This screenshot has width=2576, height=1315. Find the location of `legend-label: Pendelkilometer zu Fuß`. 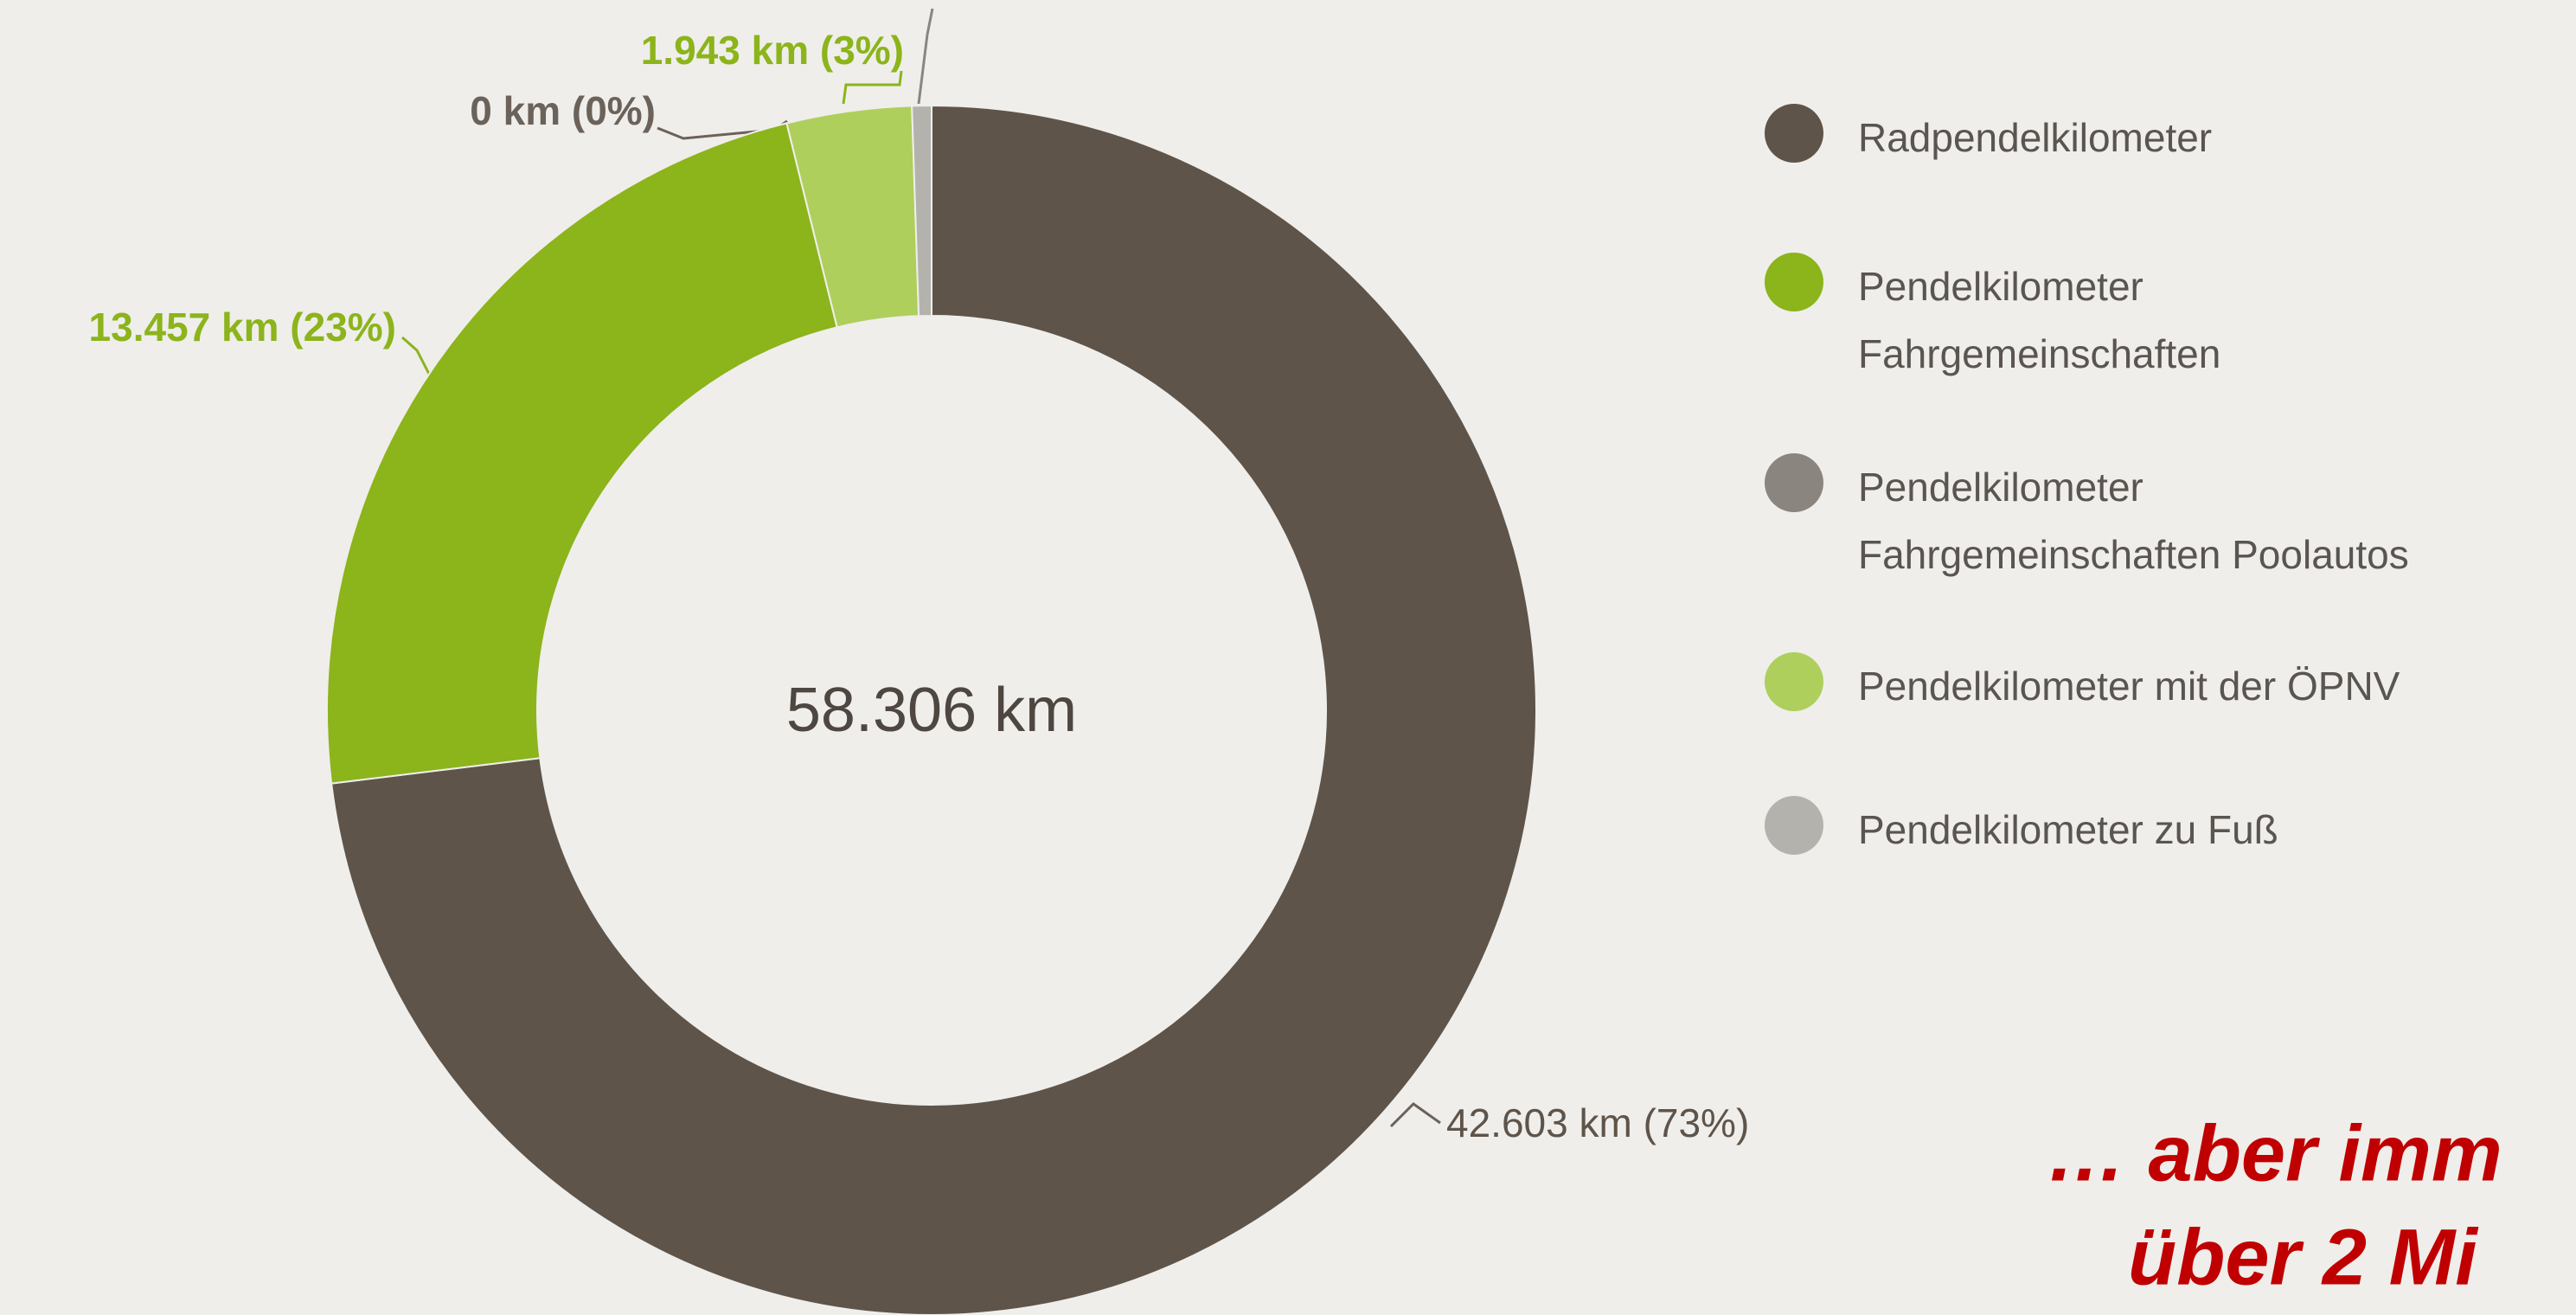

legend-label: Pendelkilometer zu Fuß is located at coordinates (2068, 829).